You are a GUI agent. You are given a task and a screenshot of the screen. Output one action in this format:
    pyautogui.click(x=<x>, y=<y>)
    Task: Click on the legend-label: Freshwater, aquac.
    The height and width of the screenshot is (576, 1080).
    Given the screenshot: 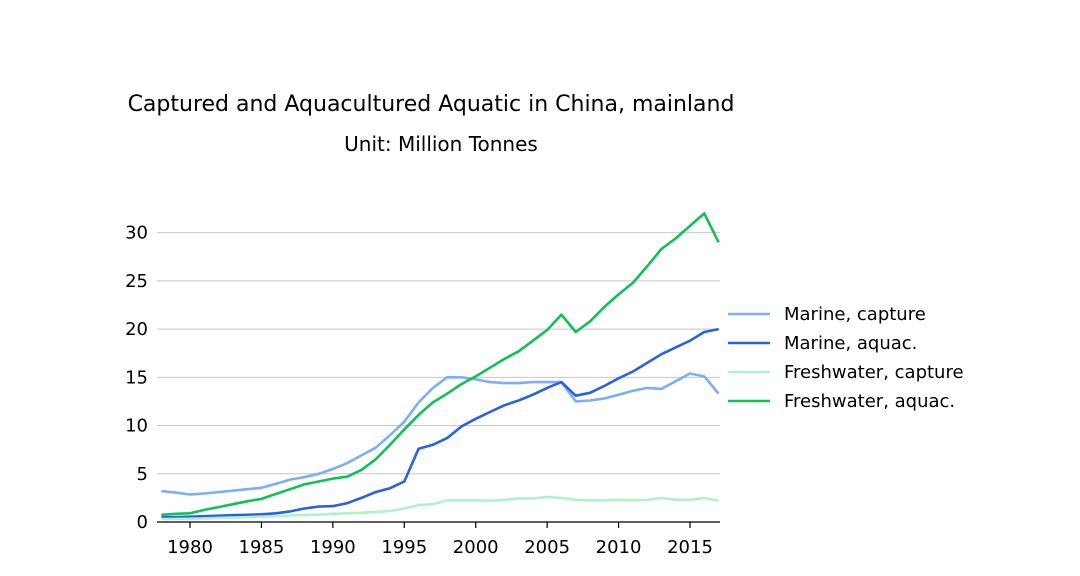 What is the action you would take?
    pyautogui.click(x=869, y=401)
    